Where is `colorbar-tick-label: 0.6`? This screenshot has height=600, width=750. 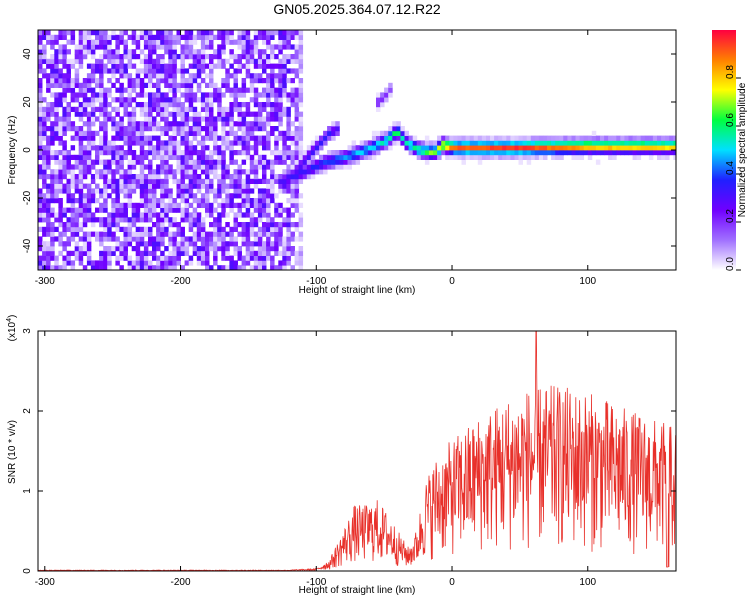 colorbar-tick-label: 0.6 is located at coordinates (730, 120).